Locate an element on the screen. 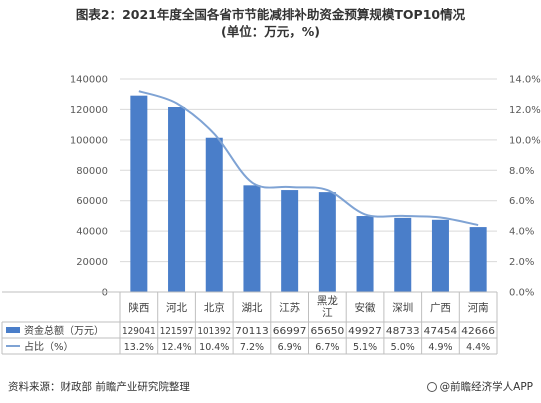  brand-logo-icon is located at coordinates (431, 387).